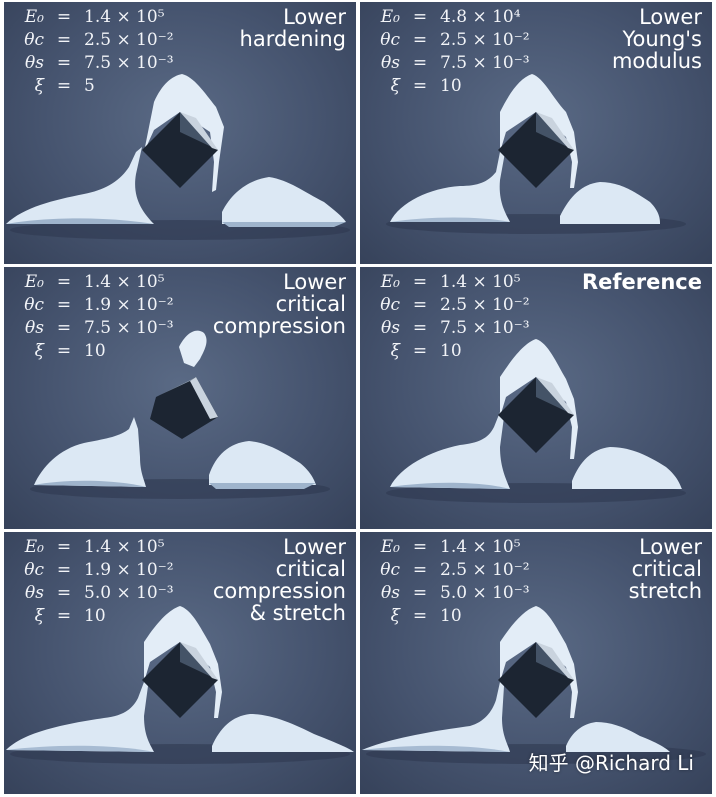 The image size is (716, 797). I want to click on panel-caption: Lower hardening, so click(292, 28).